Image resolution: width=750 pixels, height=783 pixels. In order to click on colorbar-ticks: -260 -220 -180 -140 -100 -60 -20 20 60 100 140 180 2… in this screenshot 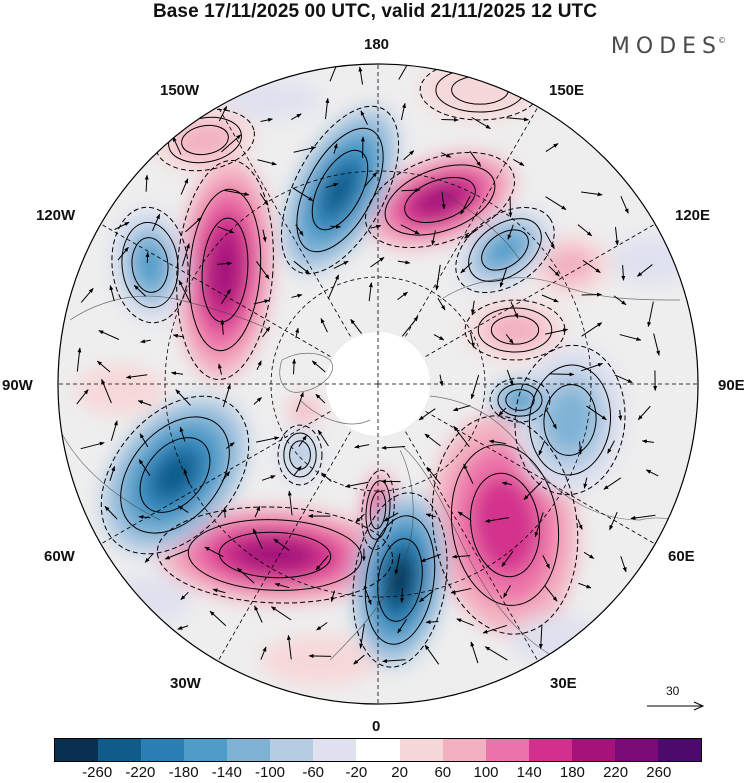, I will do `click(378, 773)`.